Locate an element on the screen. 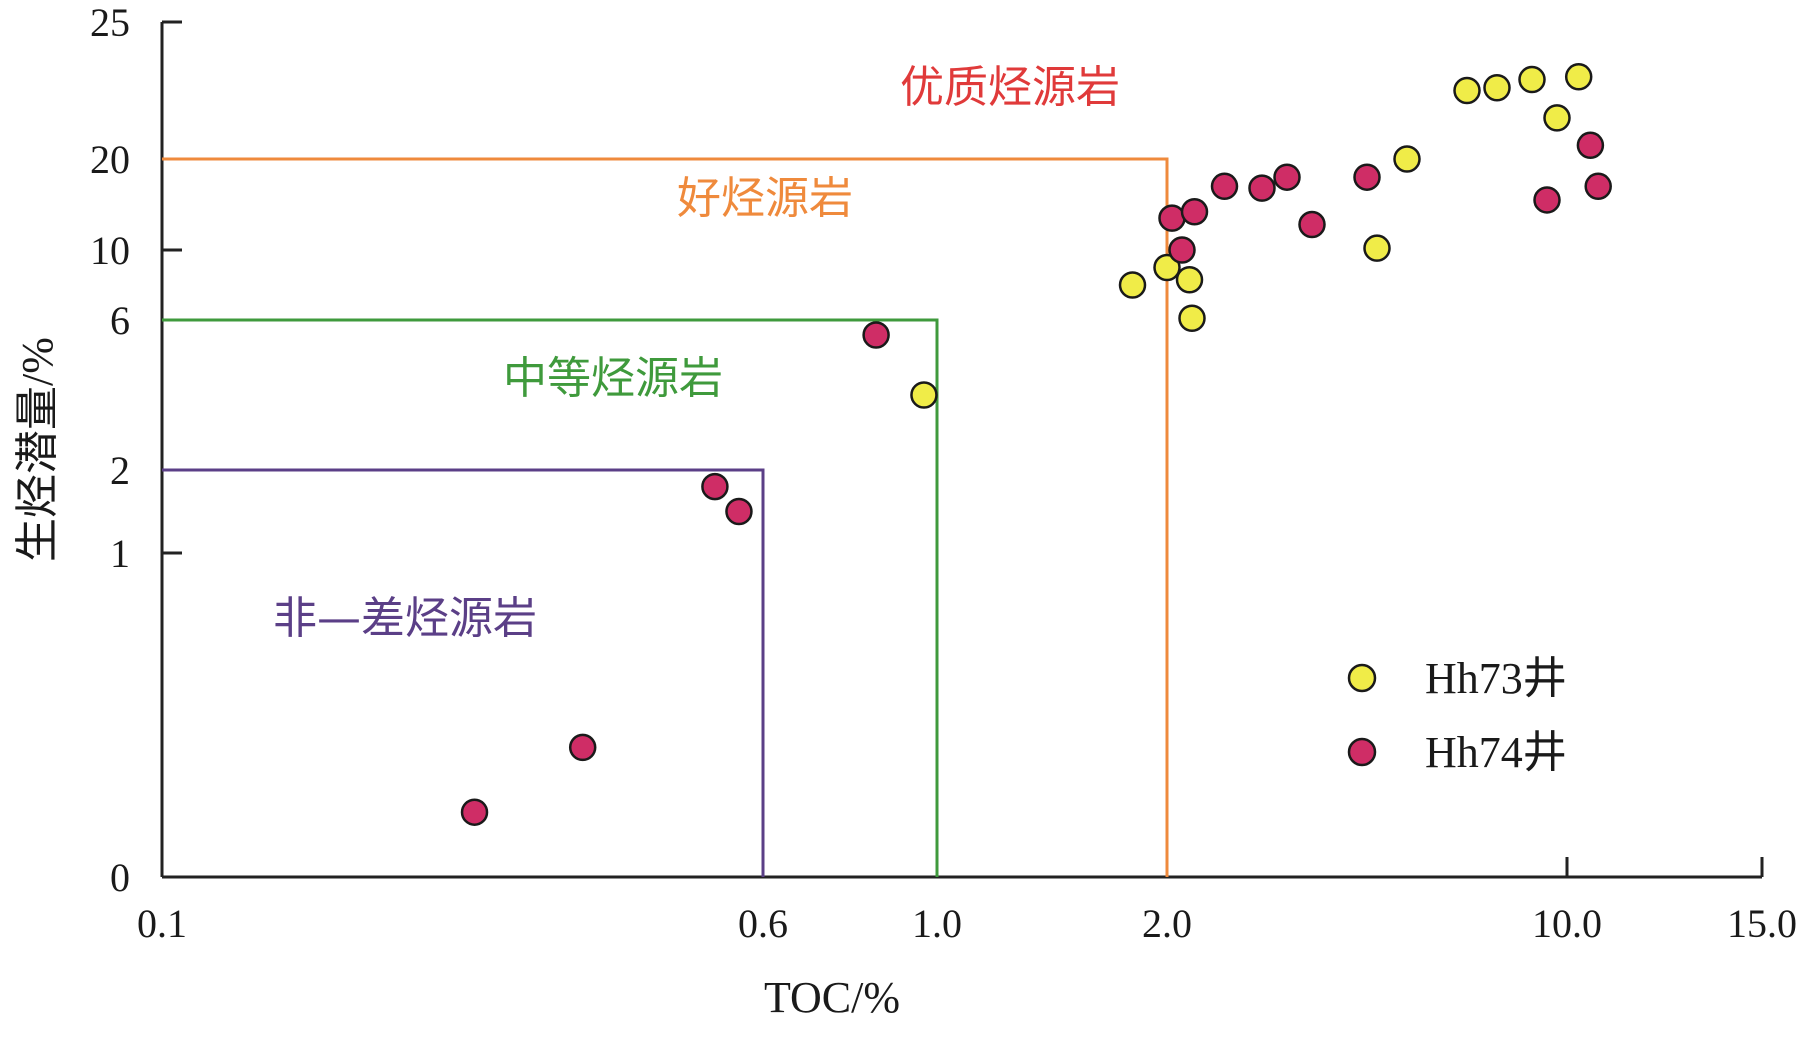 Image resolution: width=1818 pixels, height=1037 pixels. y-tick-label: 2 is located at coordinates (120, 470).